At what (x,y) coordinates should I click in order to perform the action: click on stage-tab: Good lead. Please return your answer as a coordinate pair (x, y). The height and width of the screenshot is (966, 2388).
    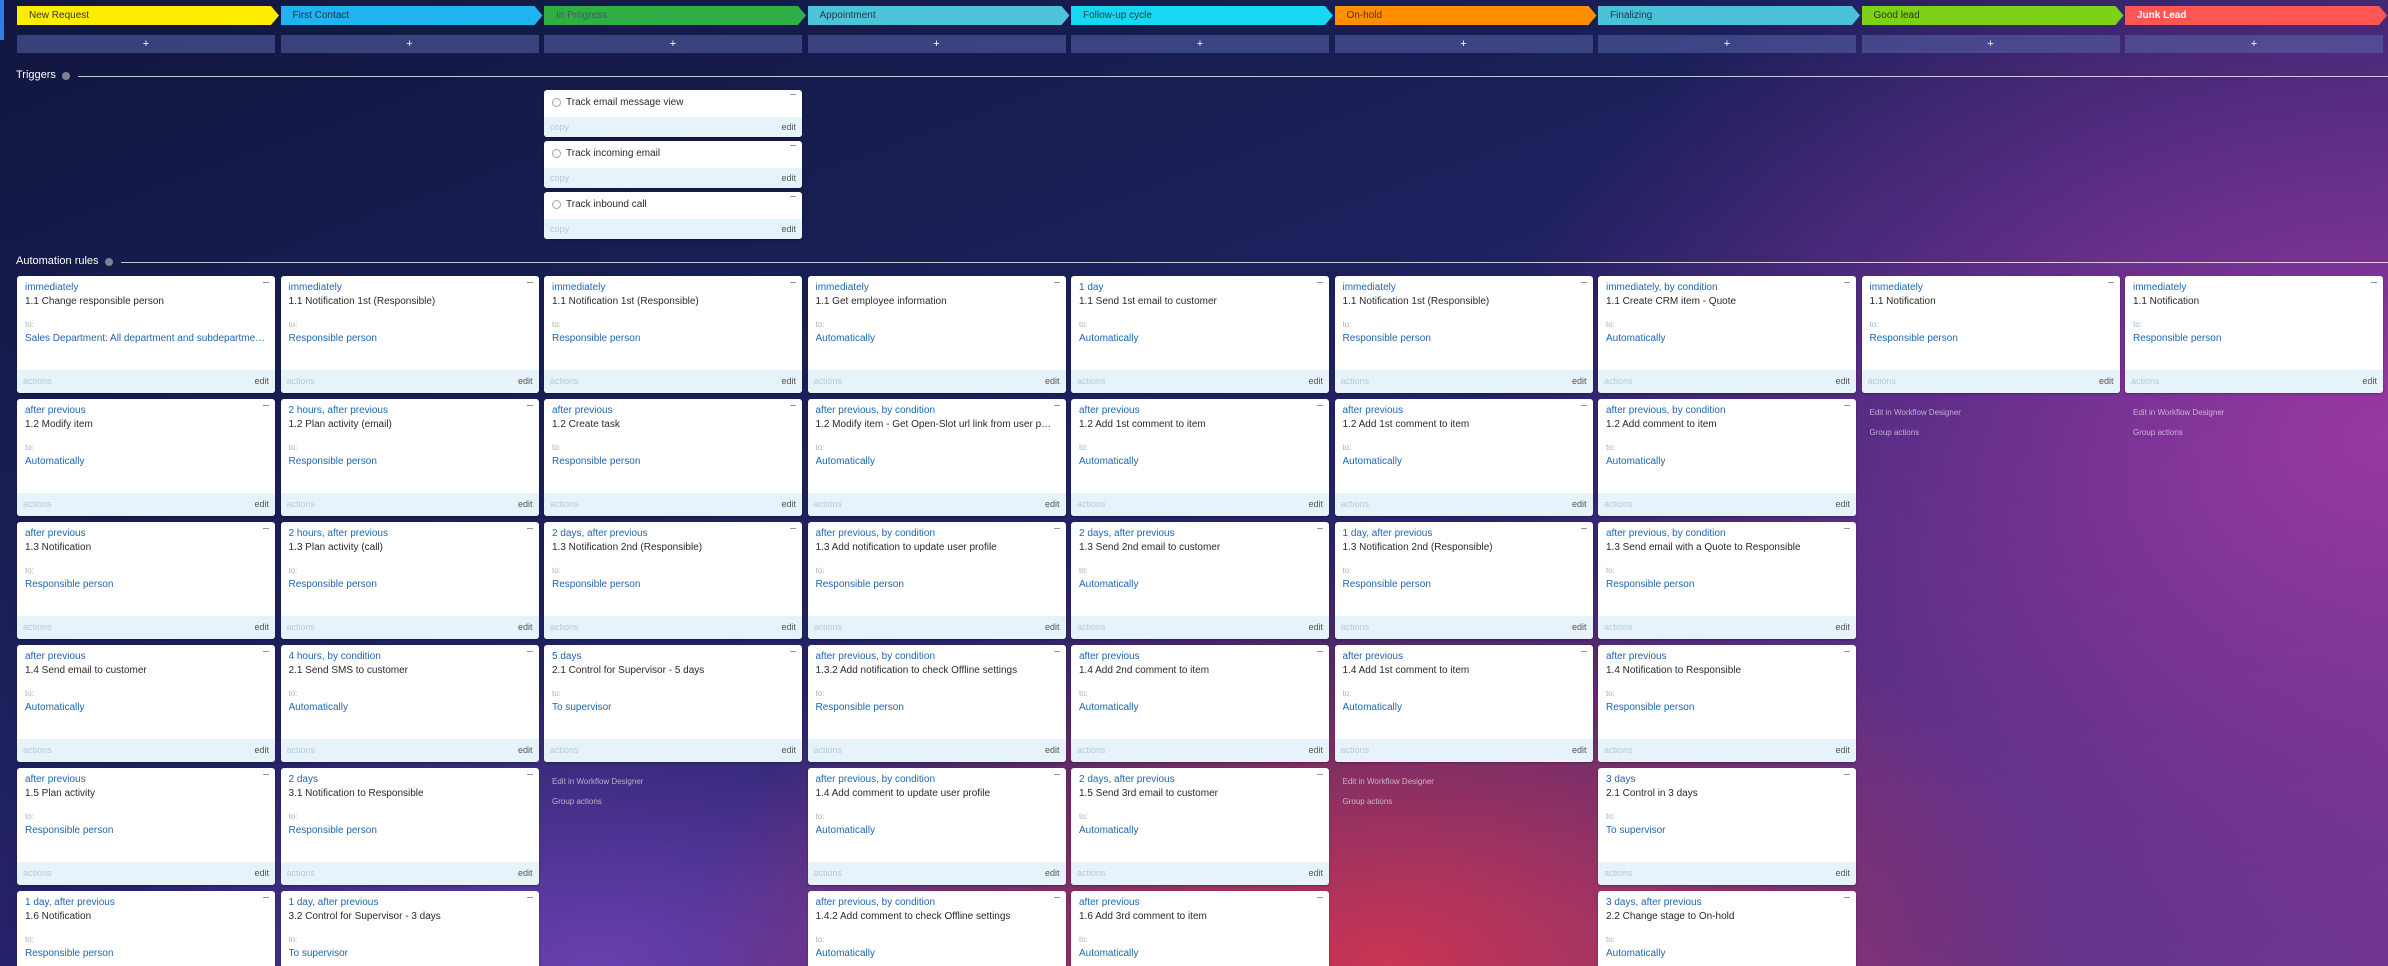
    Looking at the image, I should click on (1993, 15).